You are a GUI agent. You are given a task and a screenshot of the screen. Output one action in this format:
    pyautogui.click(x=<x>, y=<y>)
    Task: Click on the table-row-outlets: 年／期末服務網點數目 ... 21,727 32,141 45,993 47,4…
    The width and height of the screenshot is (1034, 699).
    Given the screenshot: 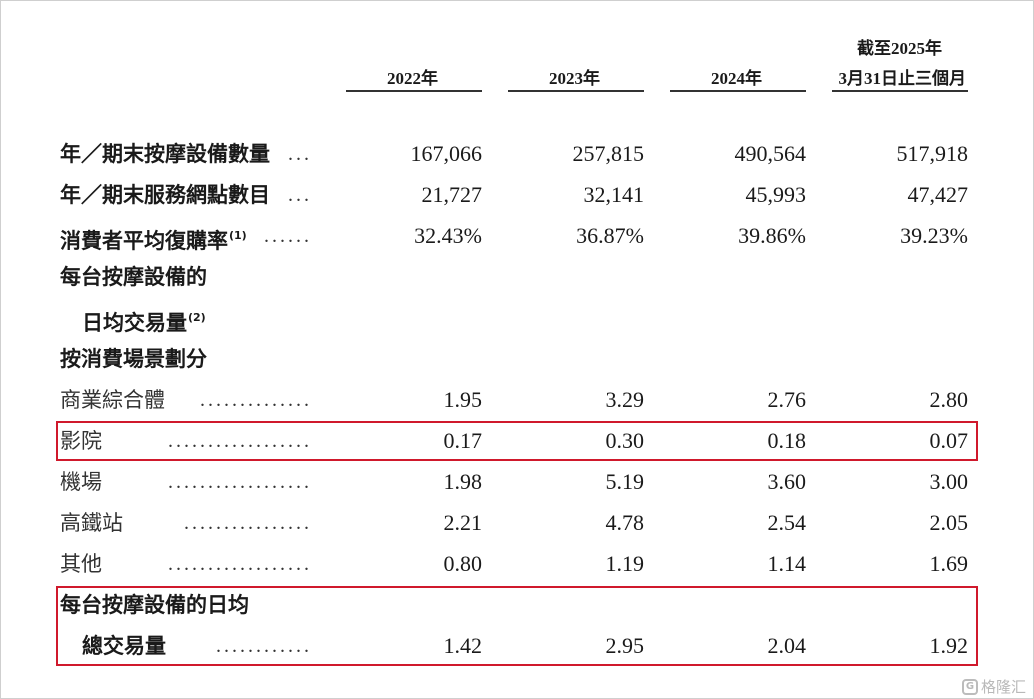 What is the action you would take?
    pyautogui.click(x=517, y=195)
    